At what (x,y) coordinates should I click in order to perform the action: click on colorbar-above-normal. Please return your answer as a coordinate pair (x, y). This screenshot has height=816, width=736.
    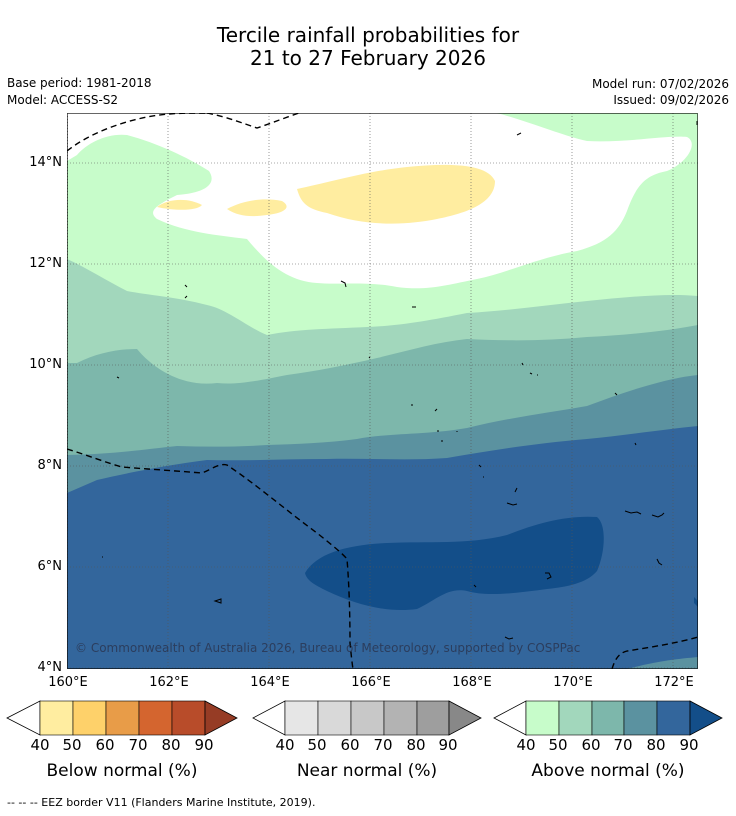
    Looking at the image, I should click on (608, 718).